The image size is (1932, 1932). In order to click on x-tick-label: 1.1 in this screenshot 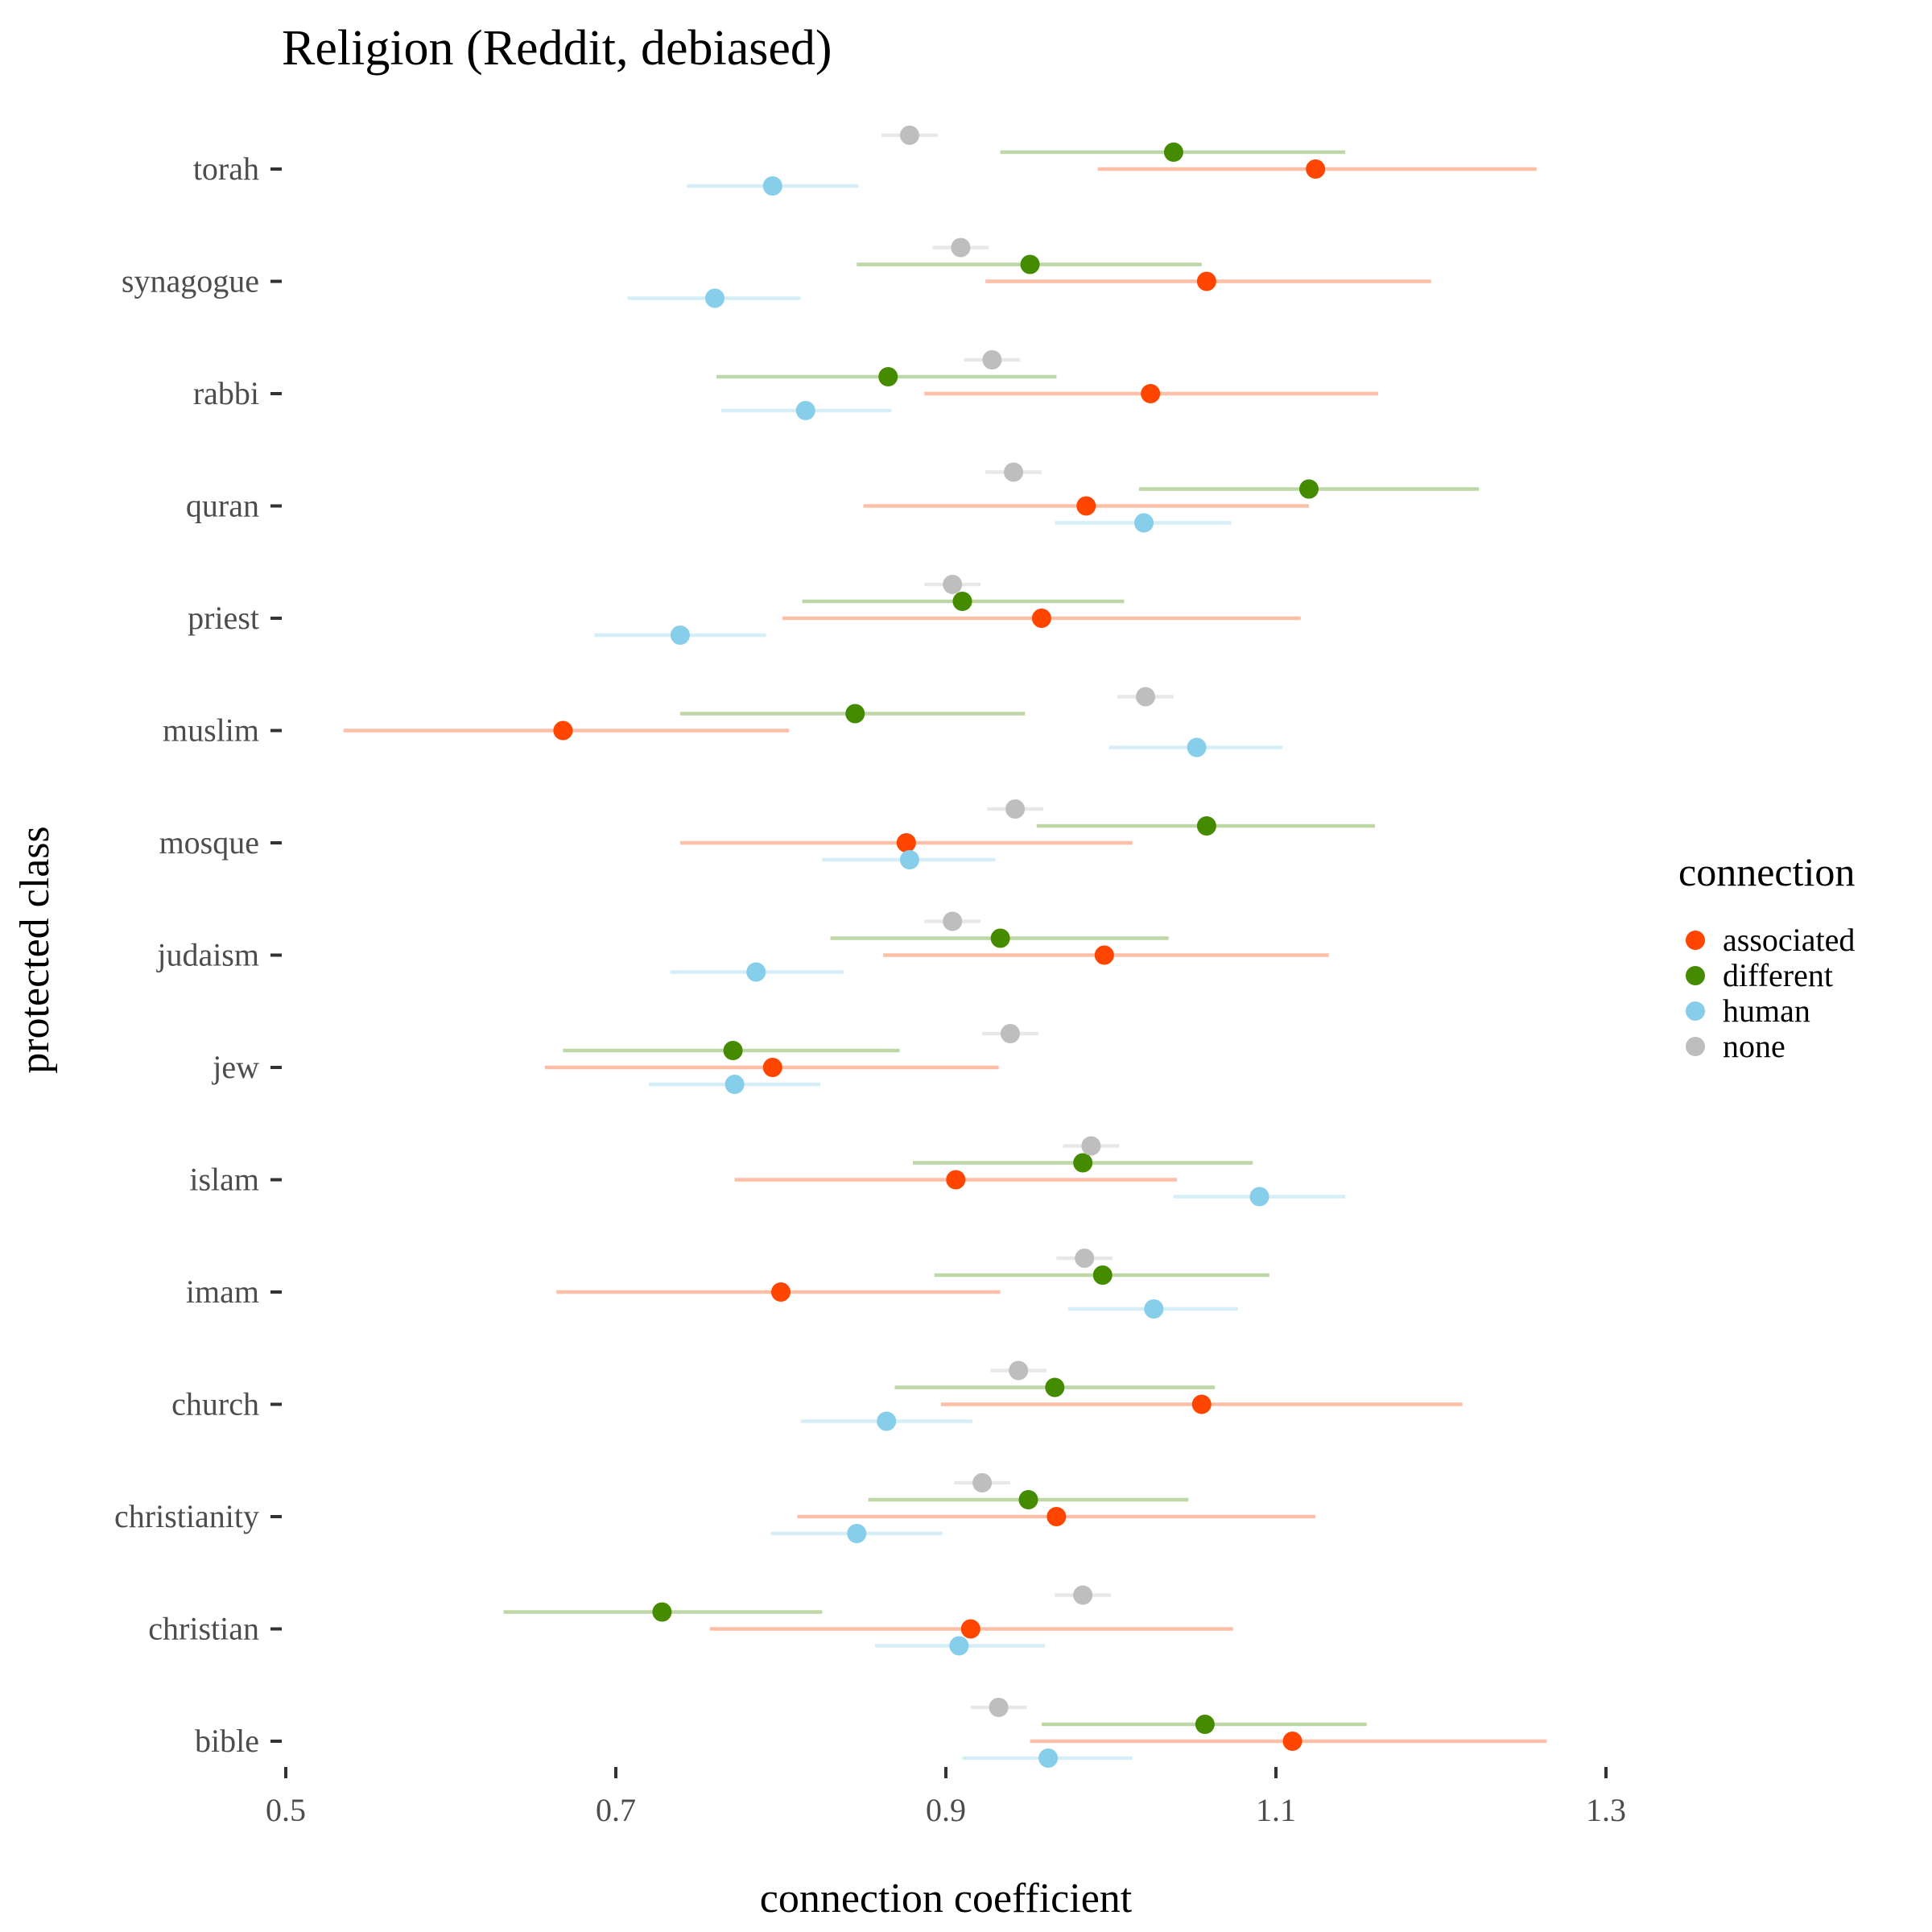, I will do `click(1276, 1810)`.